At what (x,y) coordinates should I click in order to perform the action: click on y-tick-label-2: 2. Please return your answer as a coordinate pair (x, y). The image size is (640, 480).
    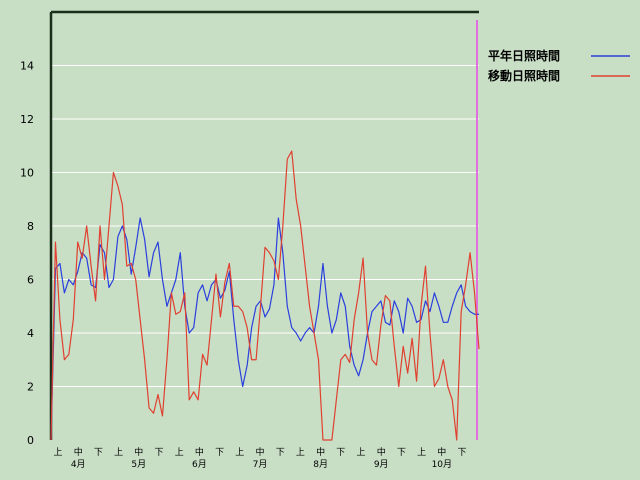
    Looking at the image, I should click on (30, 387).